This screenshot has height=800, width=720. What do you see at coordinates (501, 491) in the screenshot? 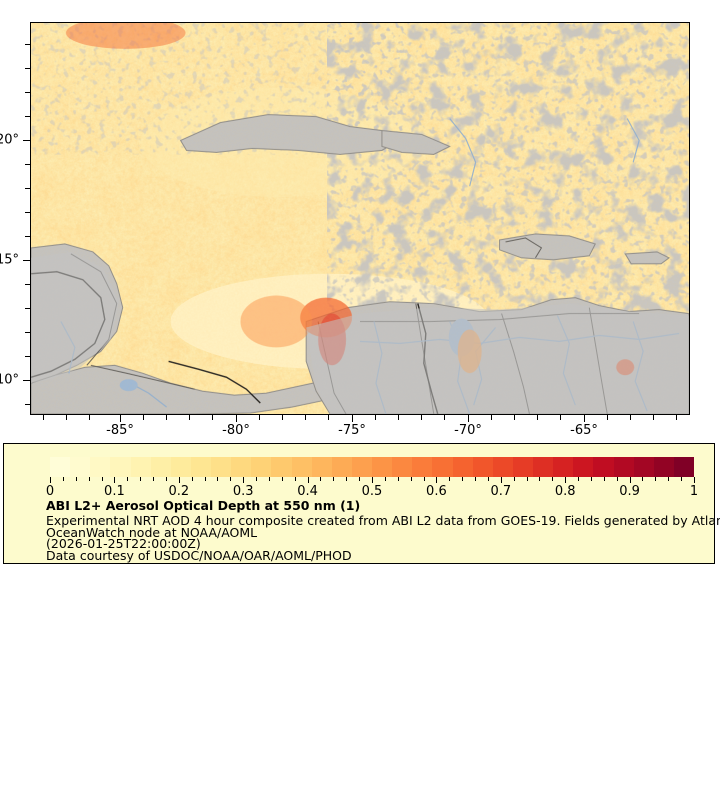
I see `colorbar-tick-label: 0.7` at bounding box center [501, 491].